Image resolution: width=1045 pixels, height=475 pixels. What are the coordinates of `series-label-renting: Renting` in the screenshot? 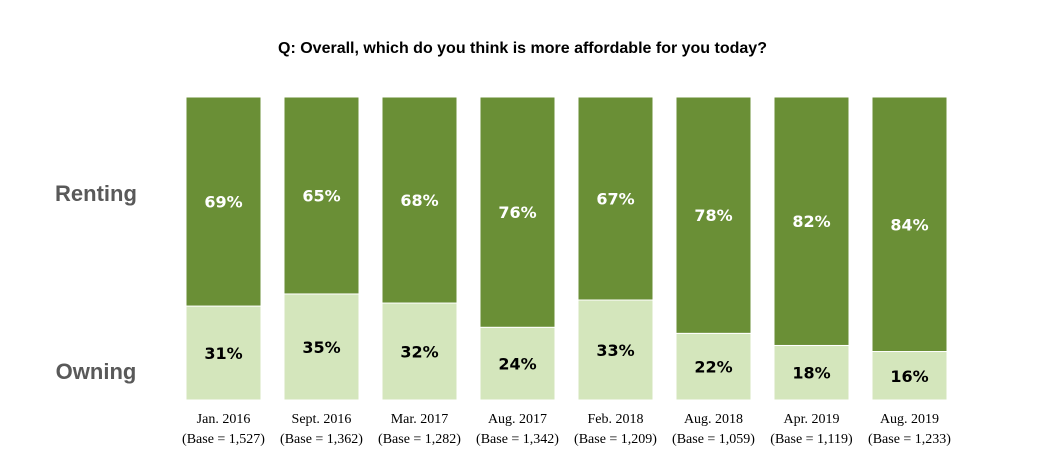 It's located at (96, 193).